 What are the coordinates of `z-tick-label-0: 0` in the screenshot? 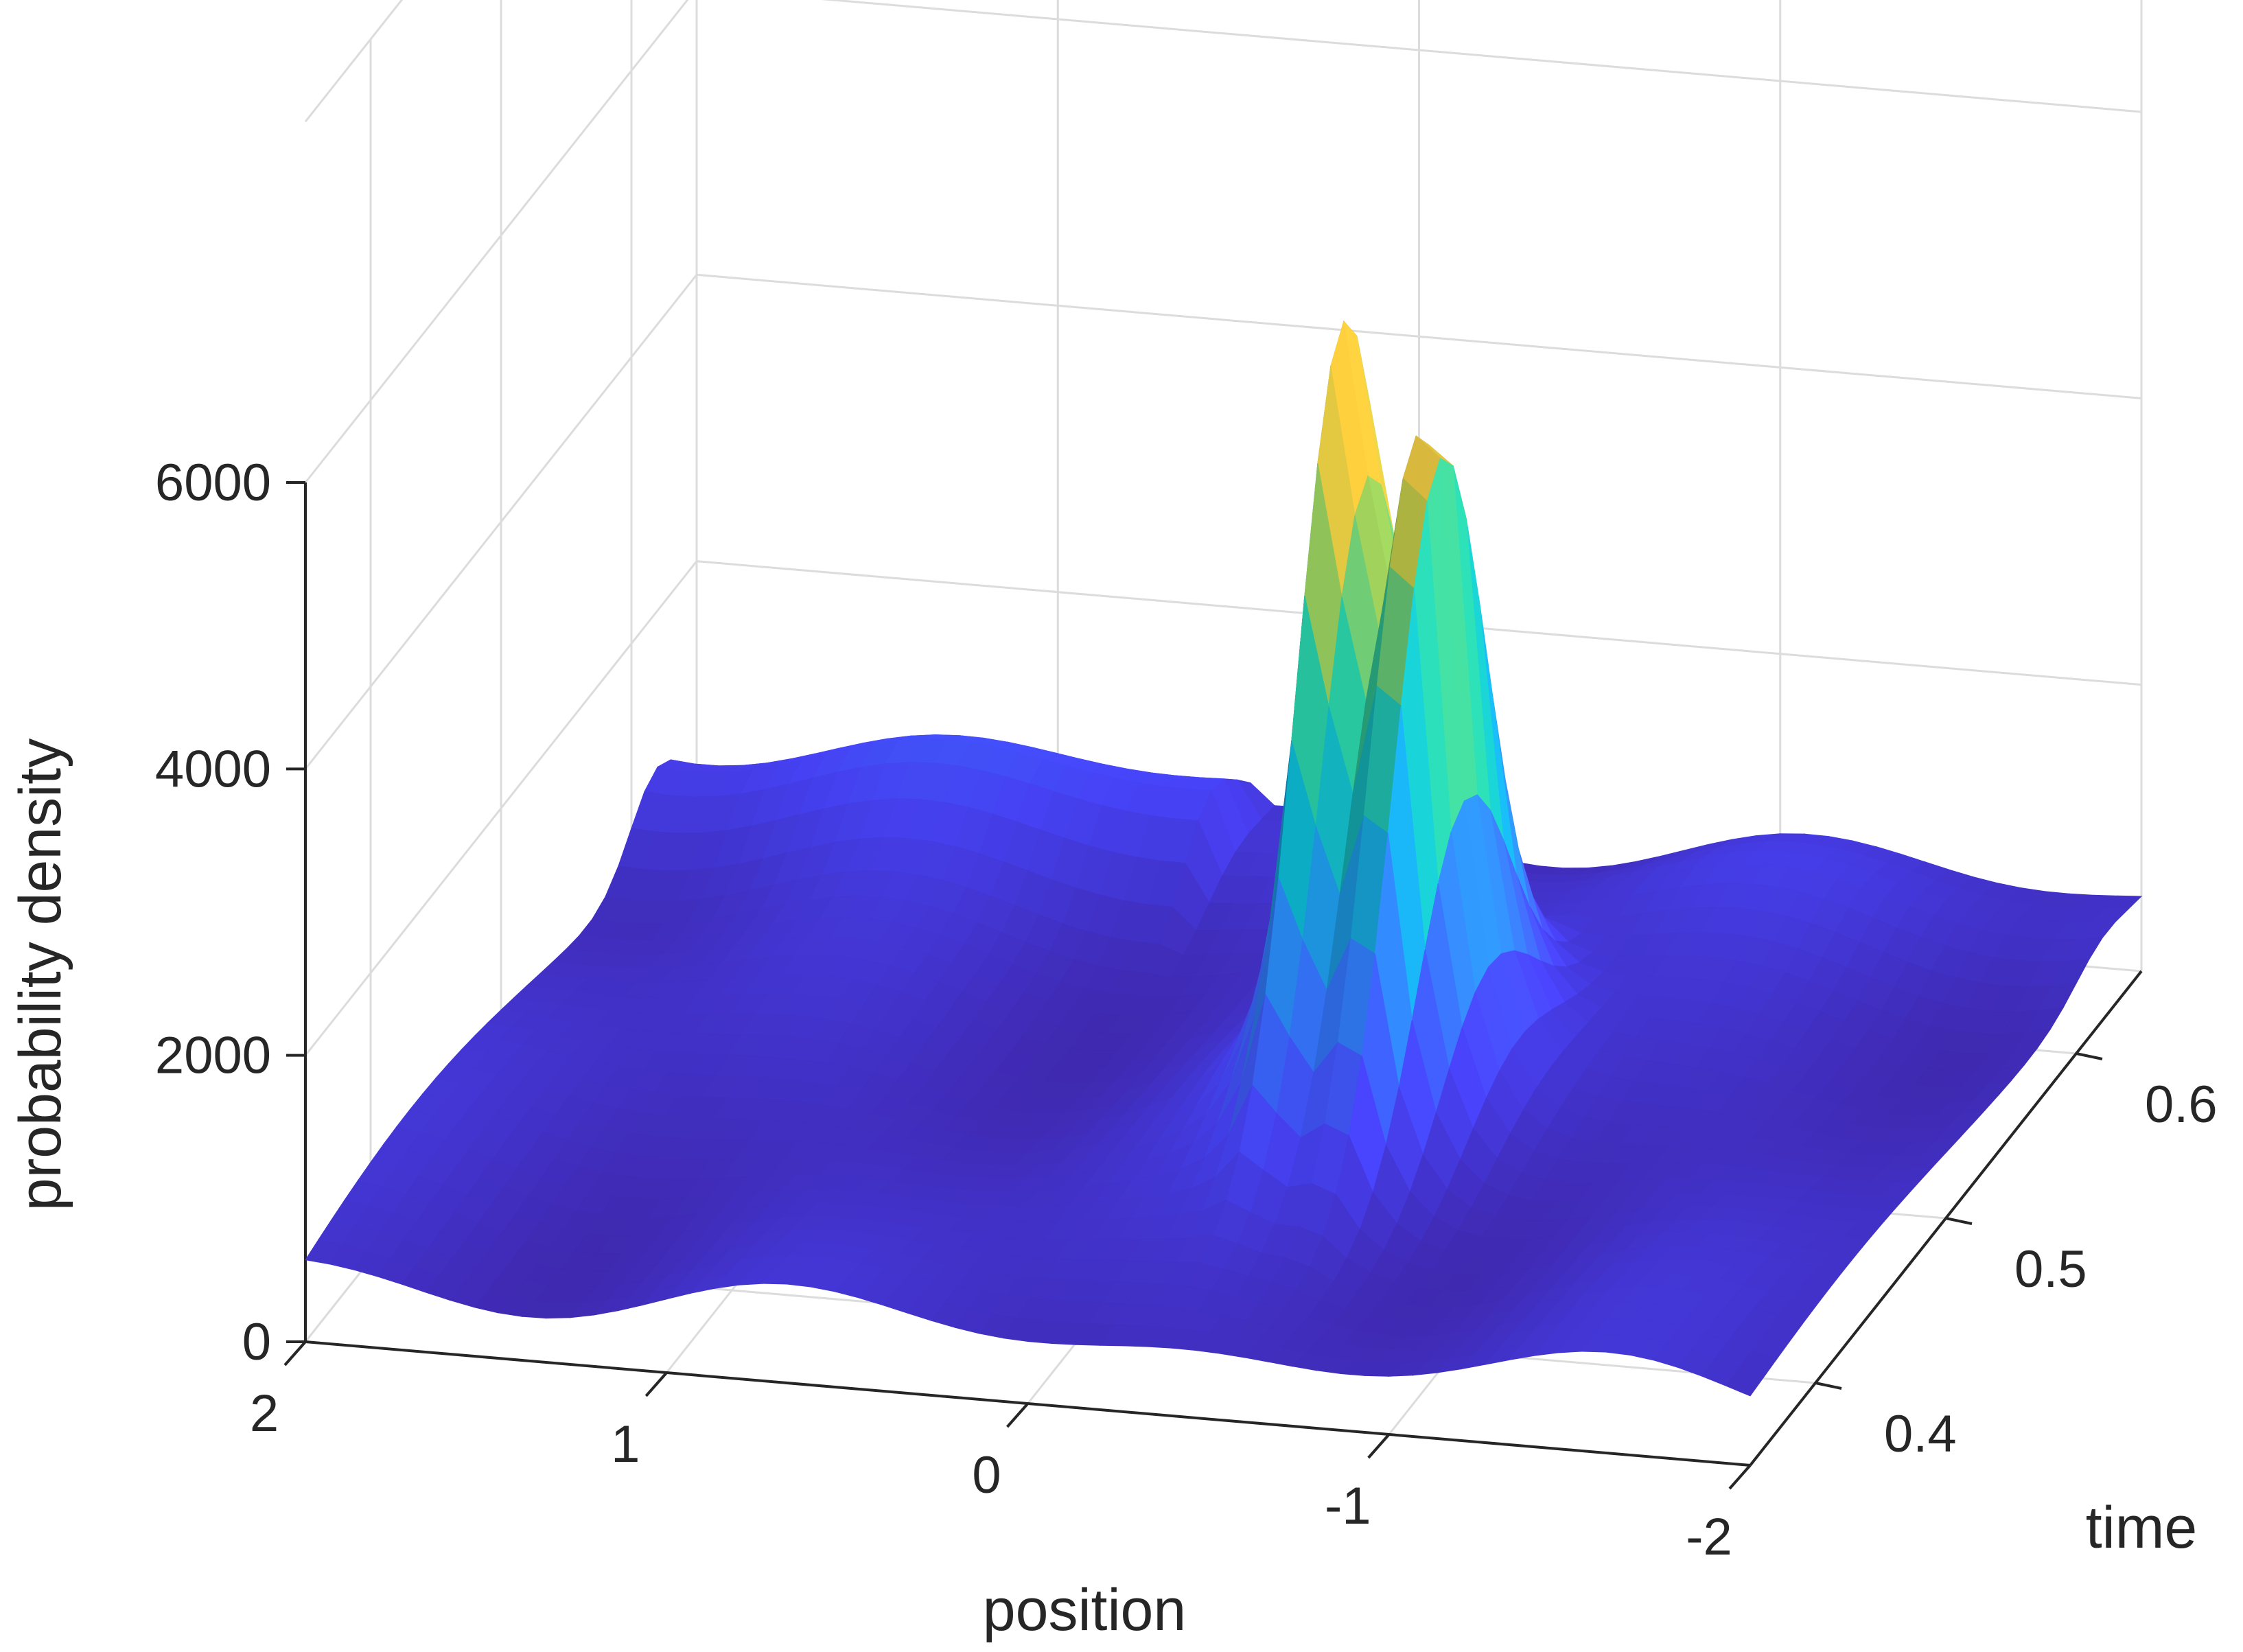 It's located at (256, 1342).